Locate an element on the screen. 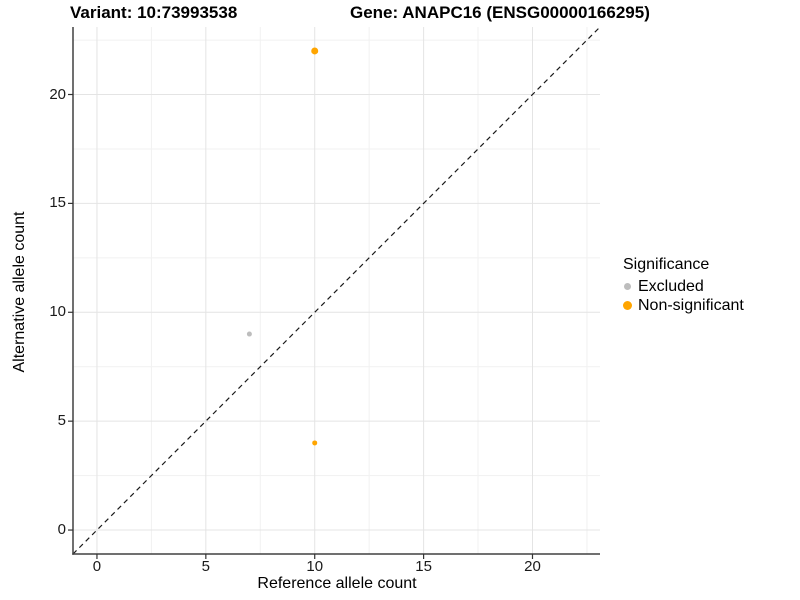  x-tick-label: 10 is located at coordinates (315, 566).